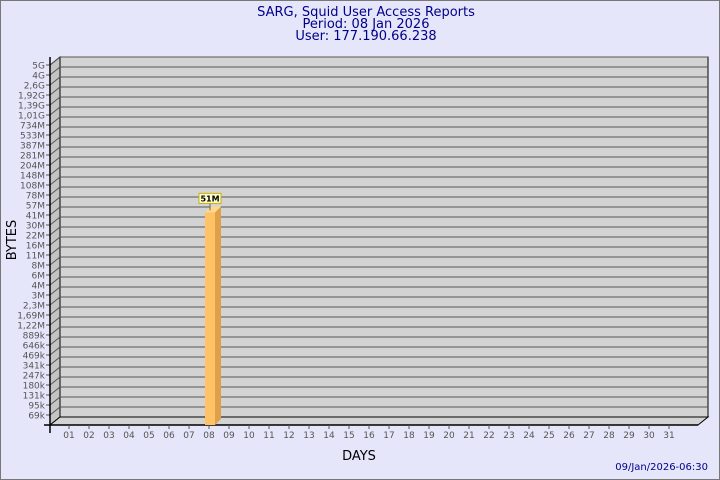 This screenshot has width=720, height=480. Describe the element at coordinates (108, 436) in the screenshot. I see `x-tick-label: 03` at that location.